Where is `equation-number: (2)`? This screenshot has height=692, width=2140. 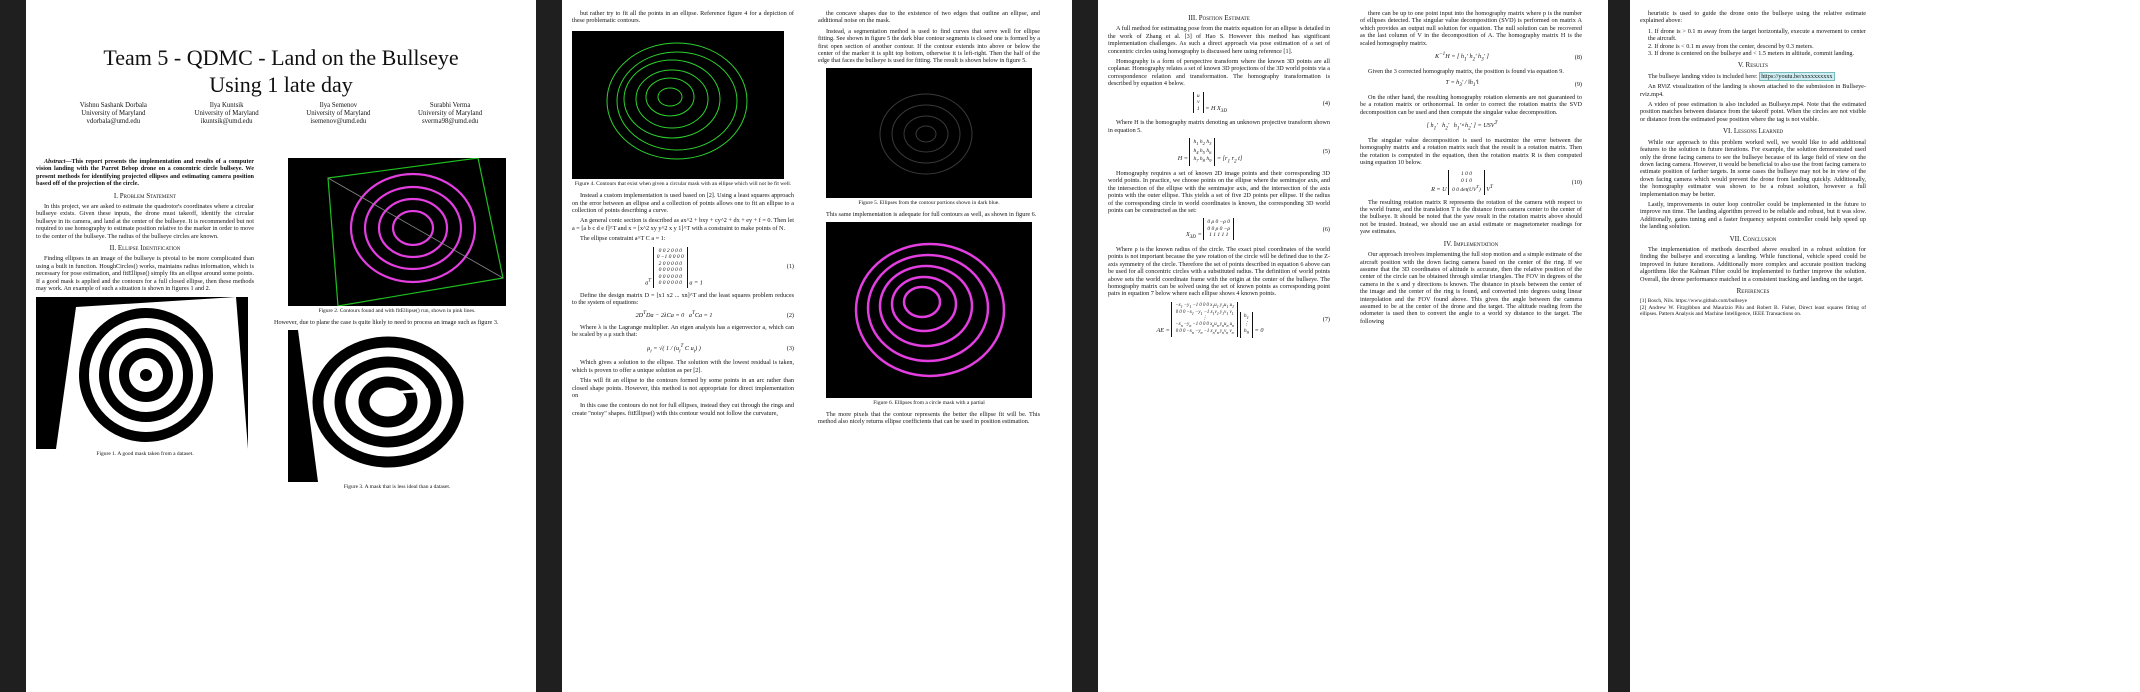
equation-number: (2) is located at coordinates (790, 315).